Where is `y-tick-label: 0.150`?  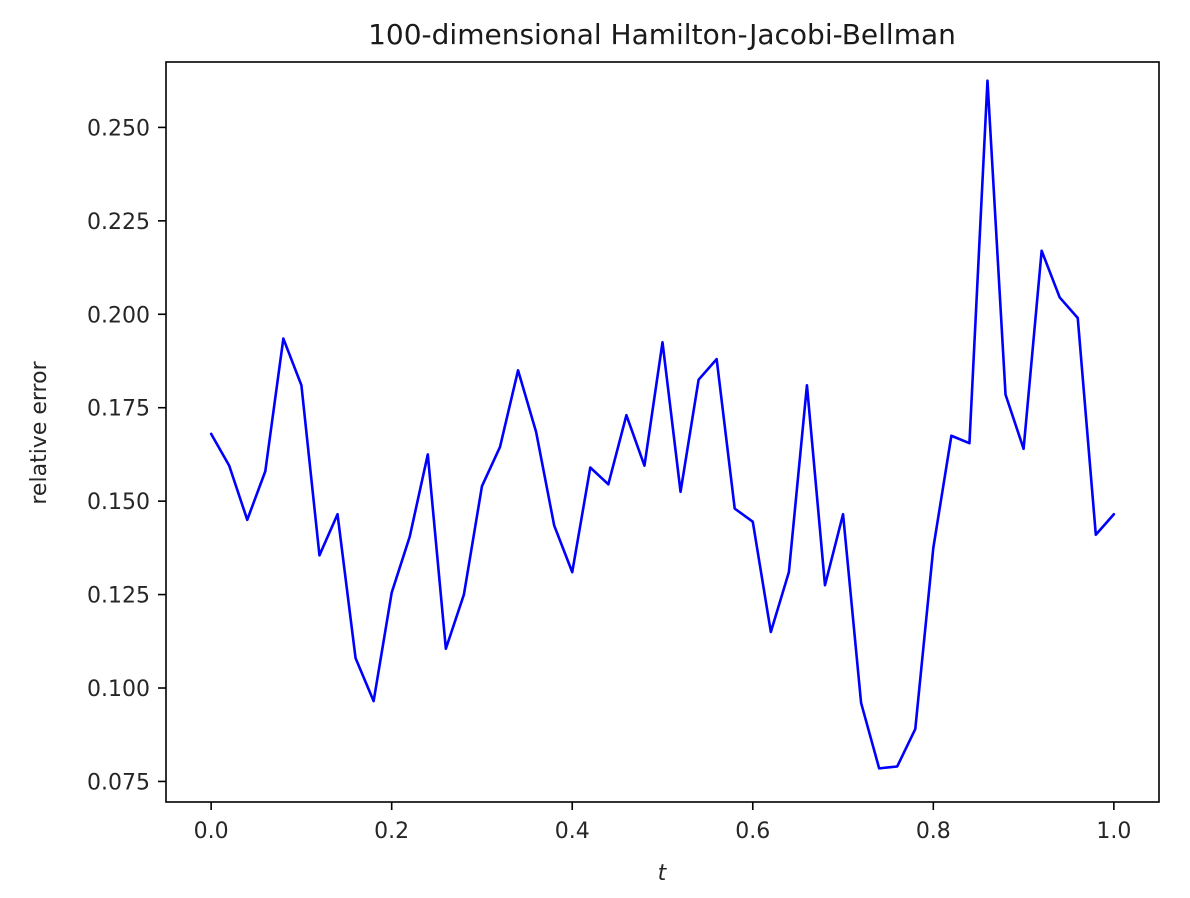
y-tick-label: 0.150 is located at coordinates (118, 502).